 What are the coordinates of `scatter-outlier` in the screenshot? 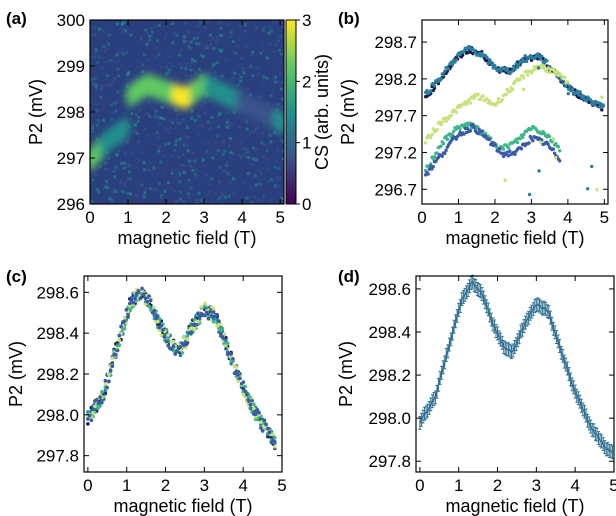 It's located at (538, 68).